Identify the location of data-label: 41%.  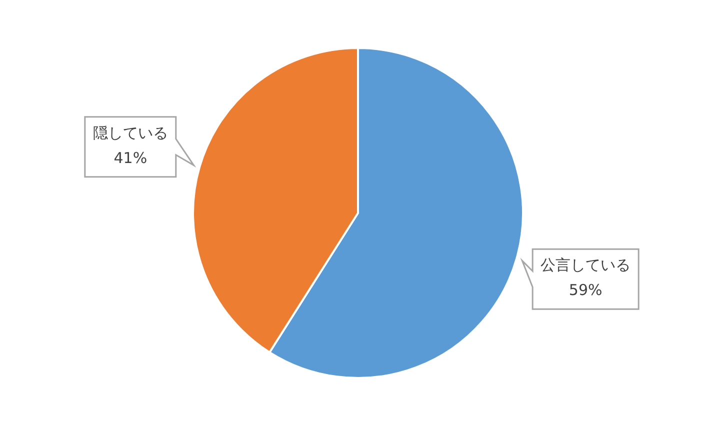
(131, 157).